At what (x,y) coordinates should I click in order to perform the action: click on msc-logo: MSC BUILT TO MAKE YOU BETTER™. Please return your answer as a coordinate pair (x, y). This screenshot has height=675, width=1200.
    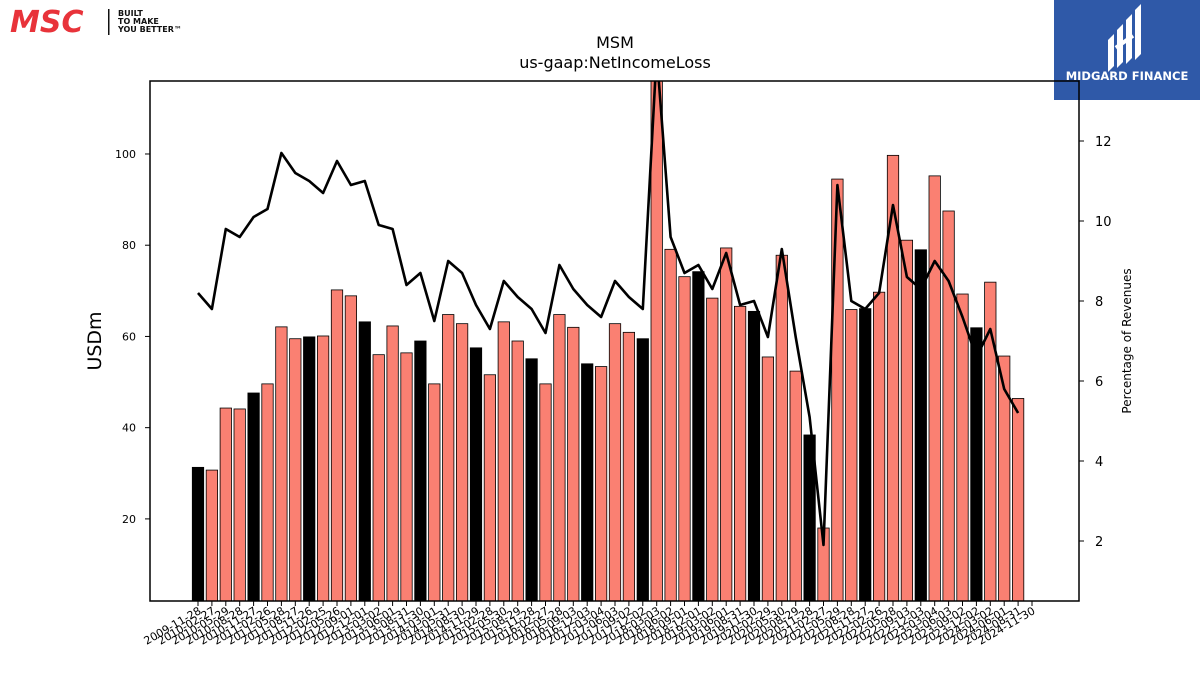
    Looking at the image, I should click on (103, 23).